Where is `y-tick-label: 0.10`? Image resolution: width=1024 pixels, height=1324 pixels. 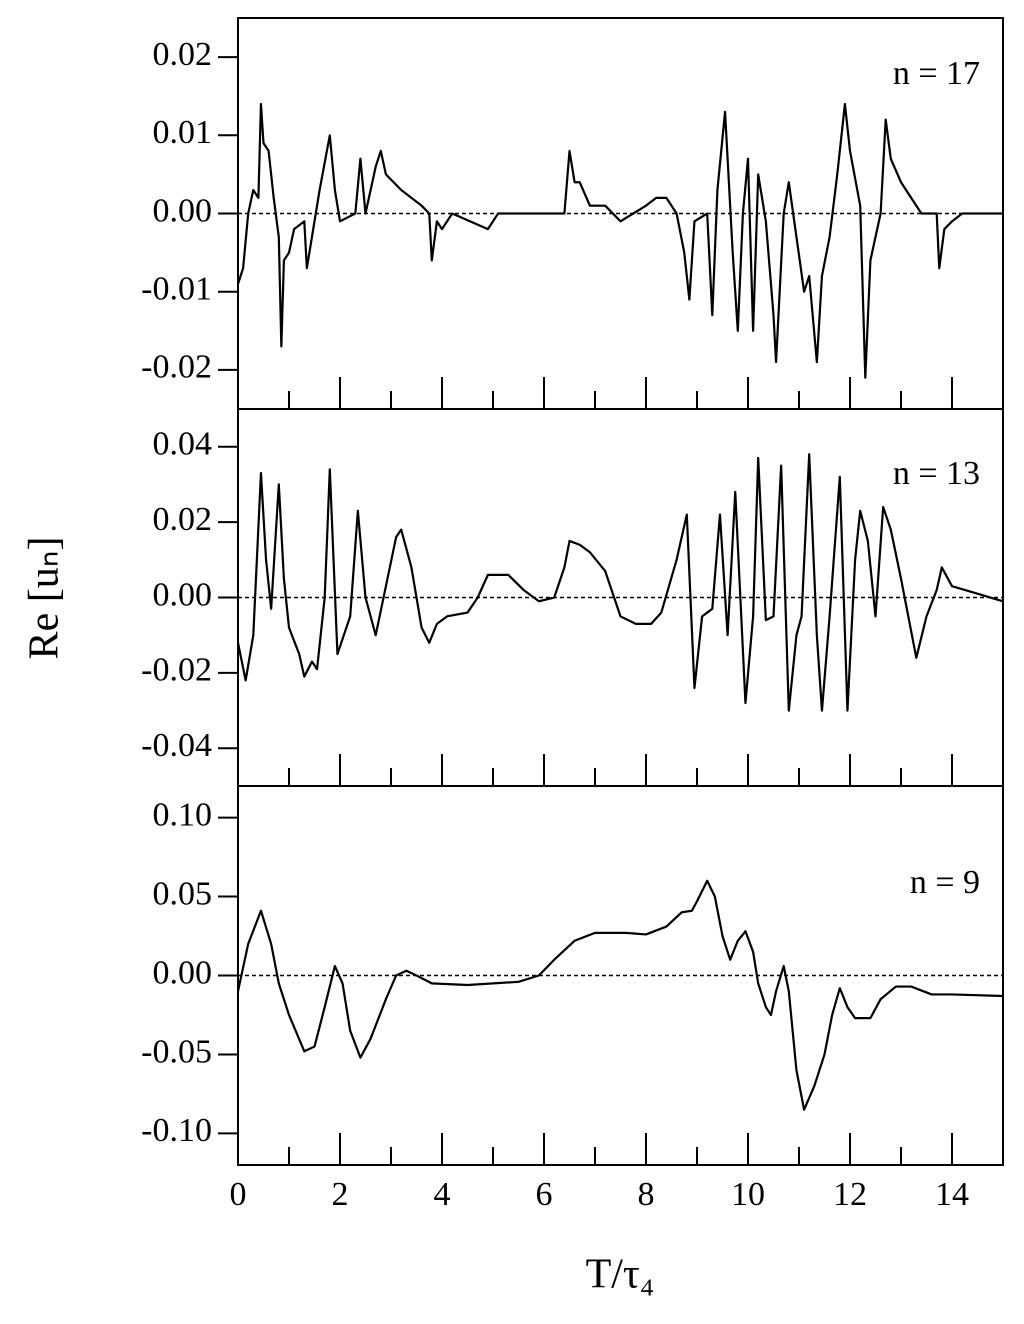
y-tick-label: 0.10 is located at coordinates (183, 814).